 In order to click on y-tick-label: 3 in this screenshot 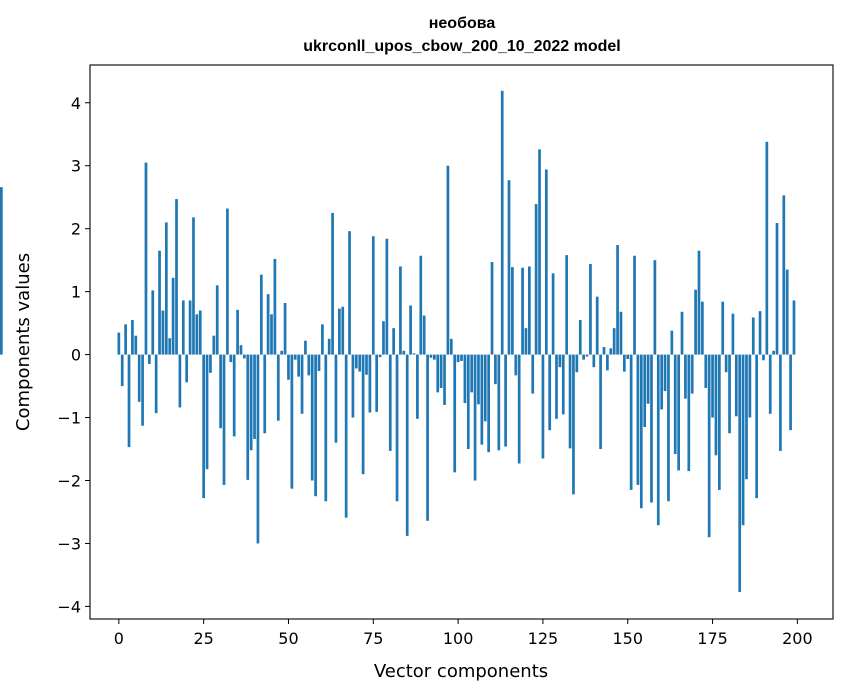, I will do `click(76, 166)`.